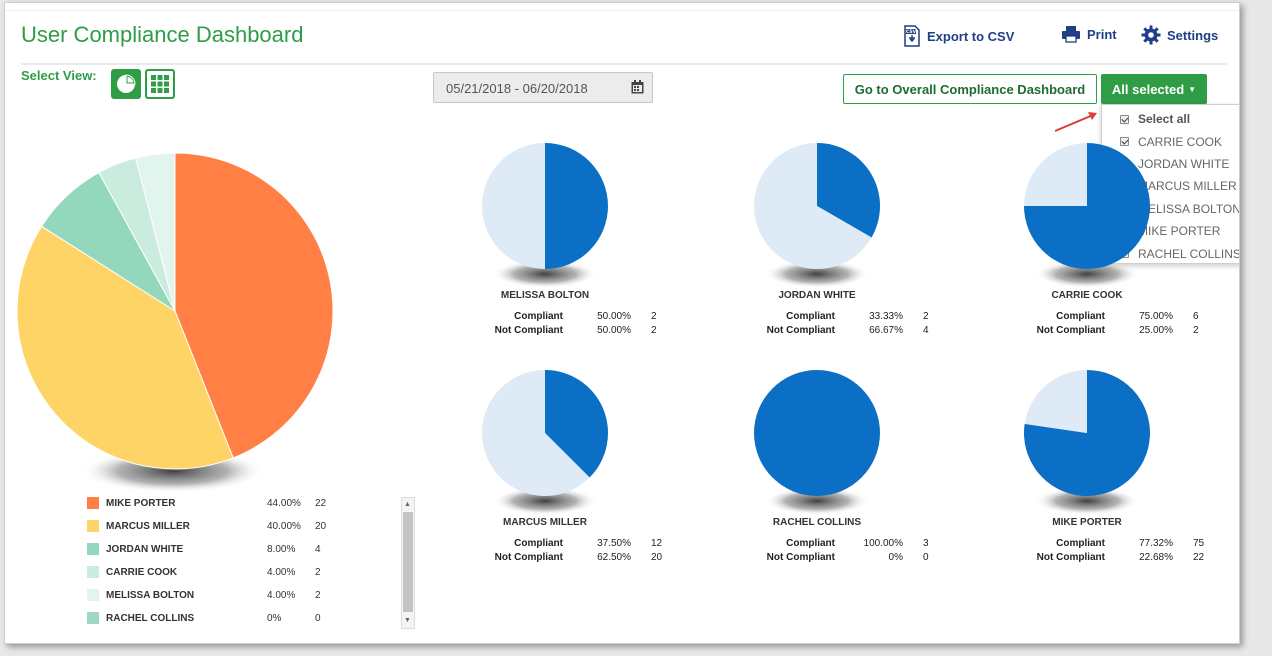 The width and height of the screenshot is (1272, 656). I want to click on top-border, so click(622, 7).